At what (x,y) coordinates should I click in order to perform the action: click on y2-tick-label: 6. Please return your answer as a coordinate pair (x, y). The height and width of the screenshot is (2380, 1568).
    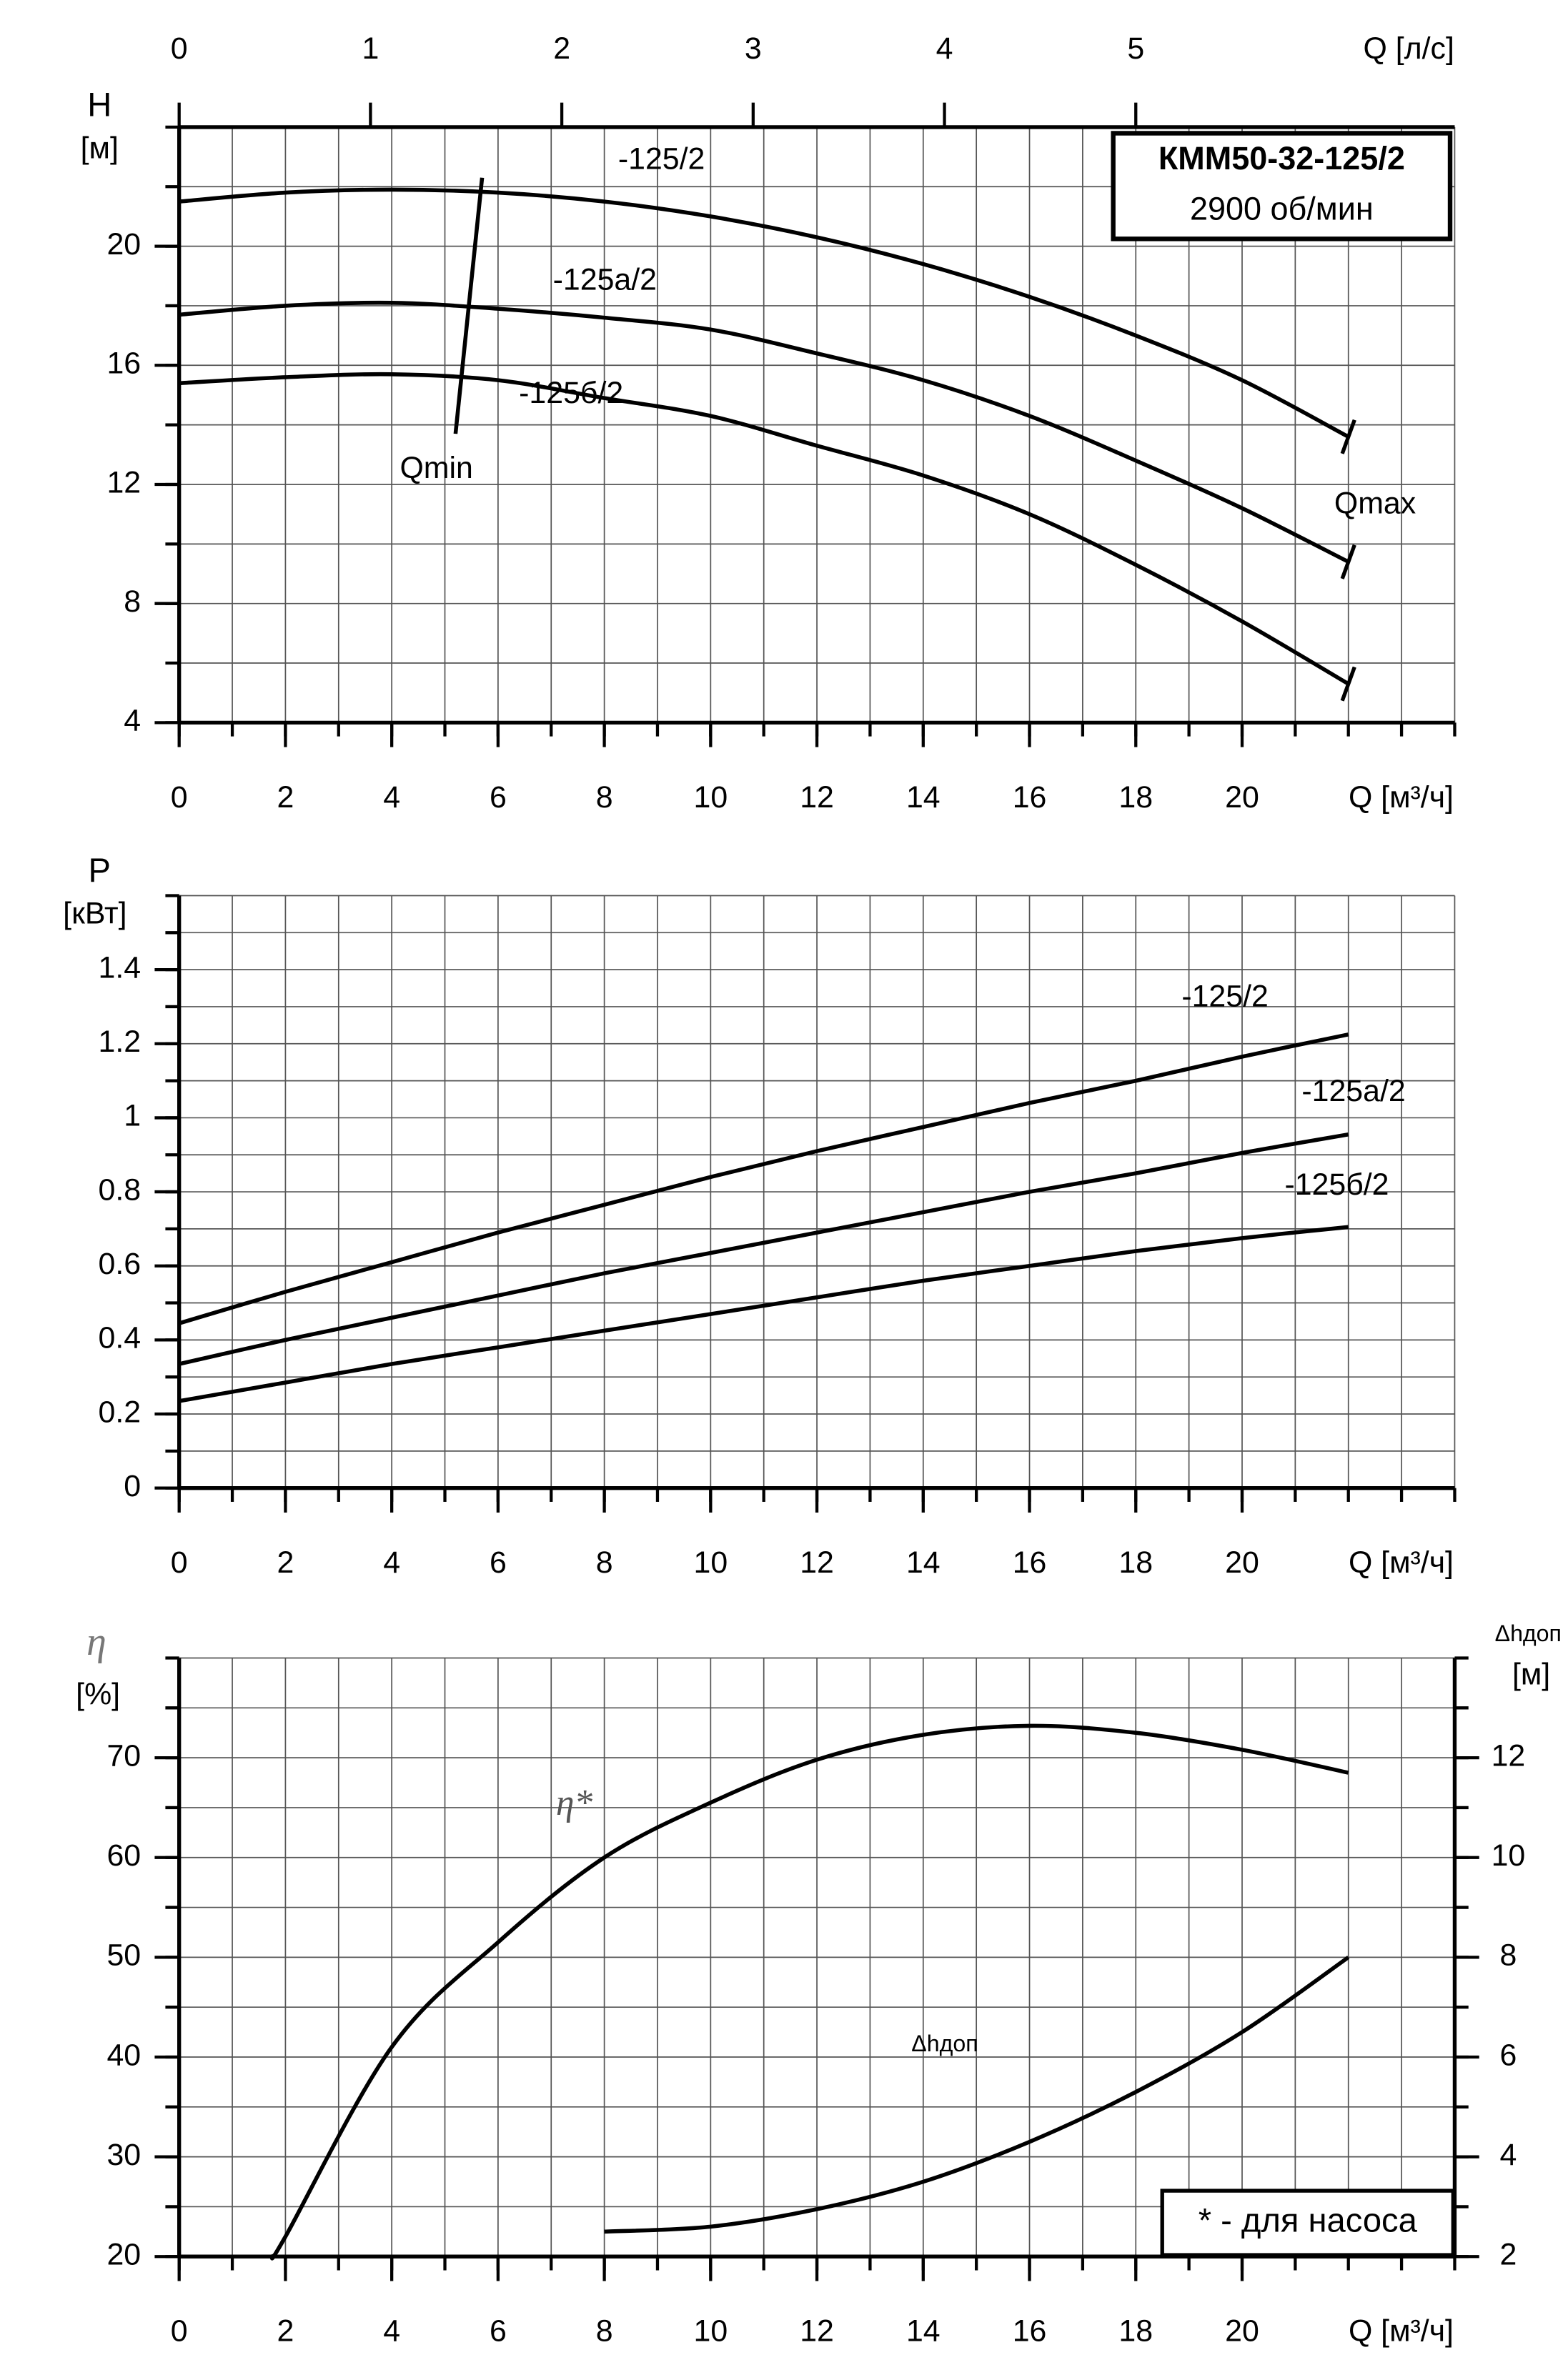
    Looking at the image, I should click on (1508, 2055).